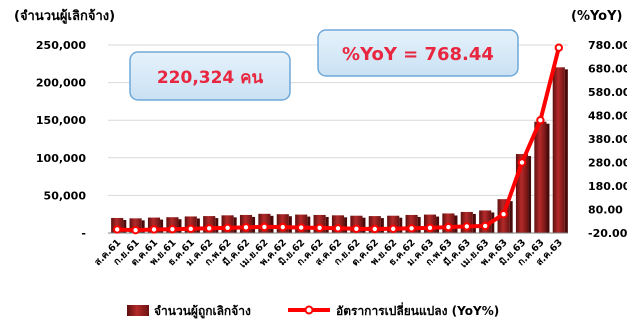  Describe the element at coordinates (61, 158) in the screenshot. I see `y-left-tick-label: 100,000` at that location.